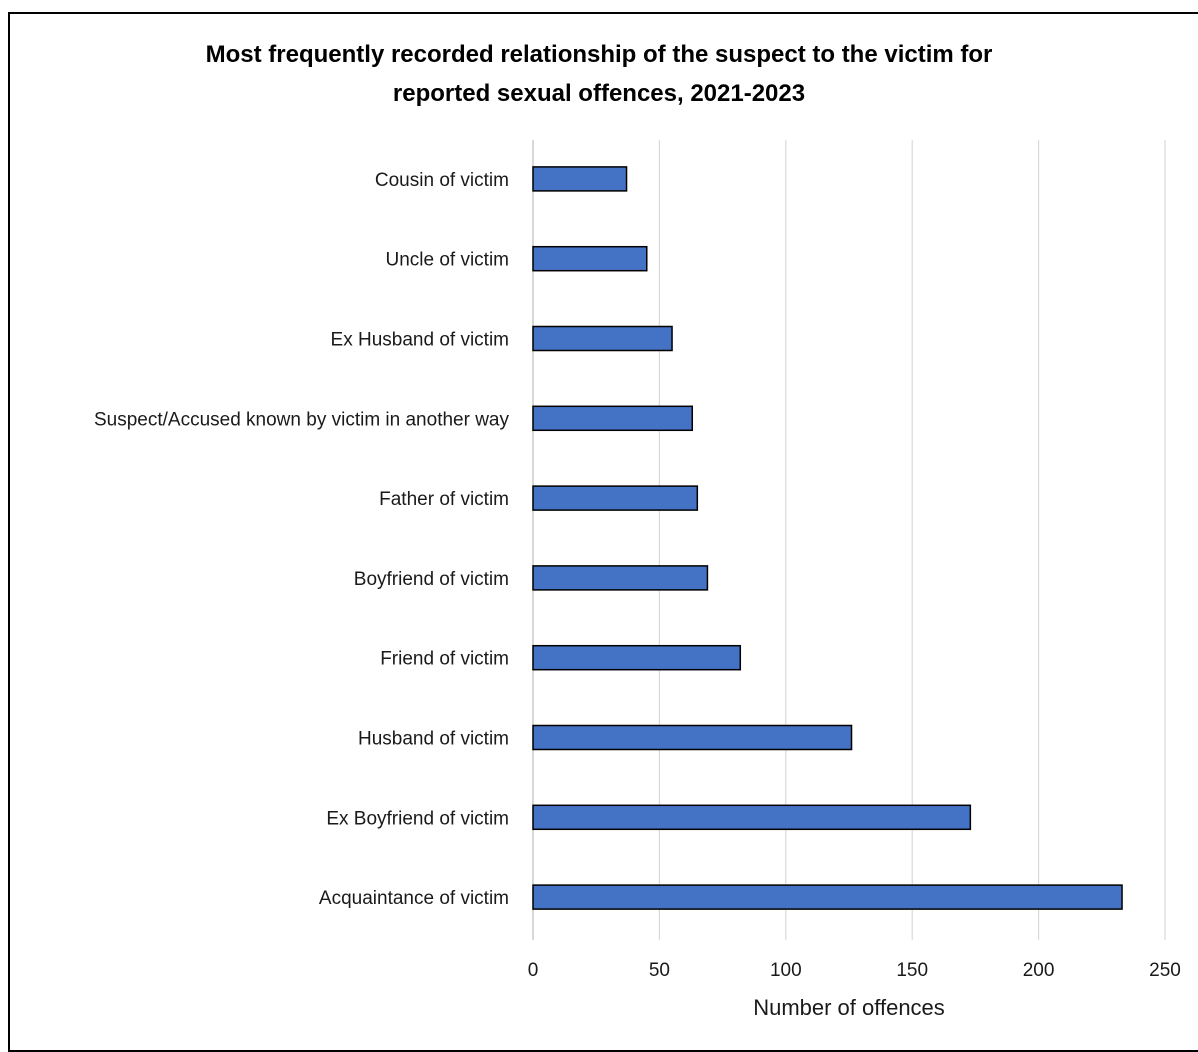  What do you see at coordinates (442, 180) in the screenshot?
I see `category-label: Cousin of victim` at bounding box center [442, 180].